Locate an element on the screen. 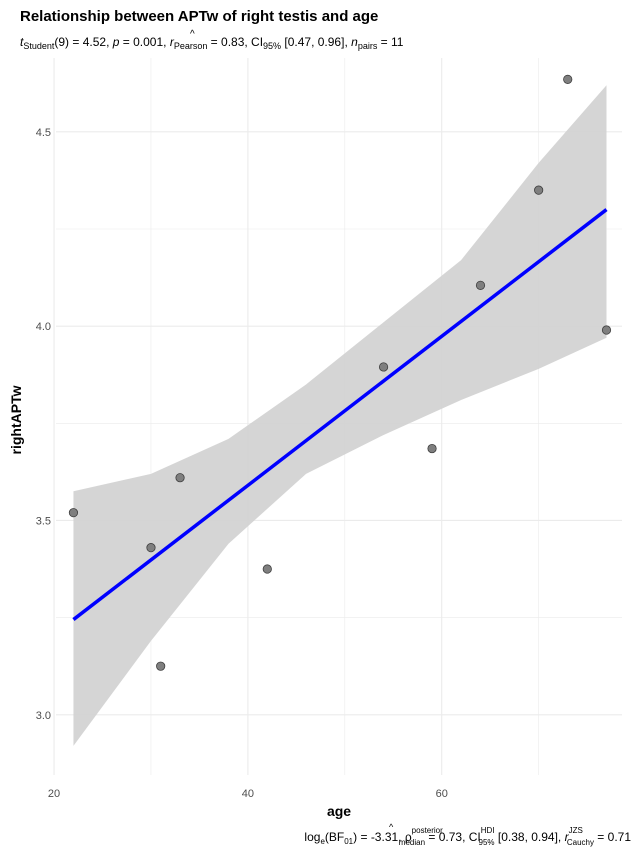  x-tick-label: 40 is located at coordinates (248, 794).